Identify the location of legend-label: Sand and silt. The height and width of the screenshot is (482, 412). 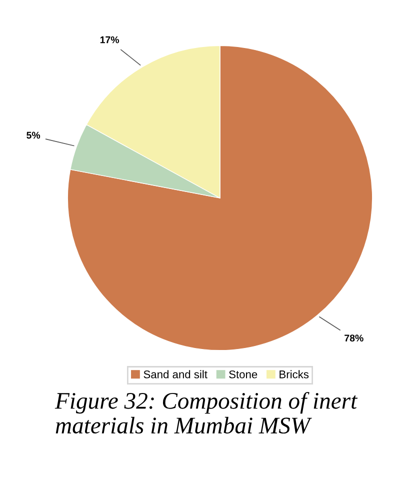
(176, 374).